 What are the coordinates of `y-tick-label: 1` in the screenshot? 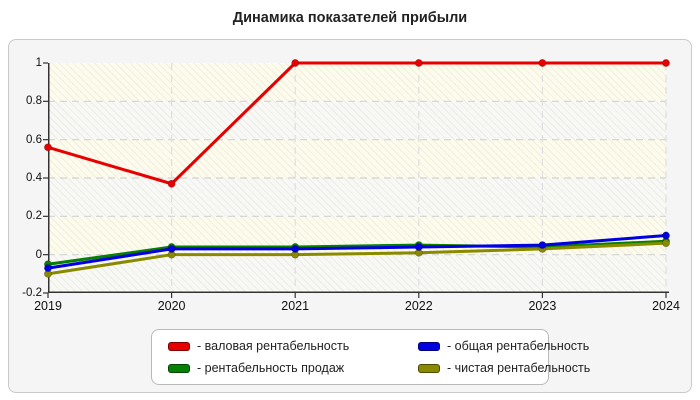 It's located at (38, 63).